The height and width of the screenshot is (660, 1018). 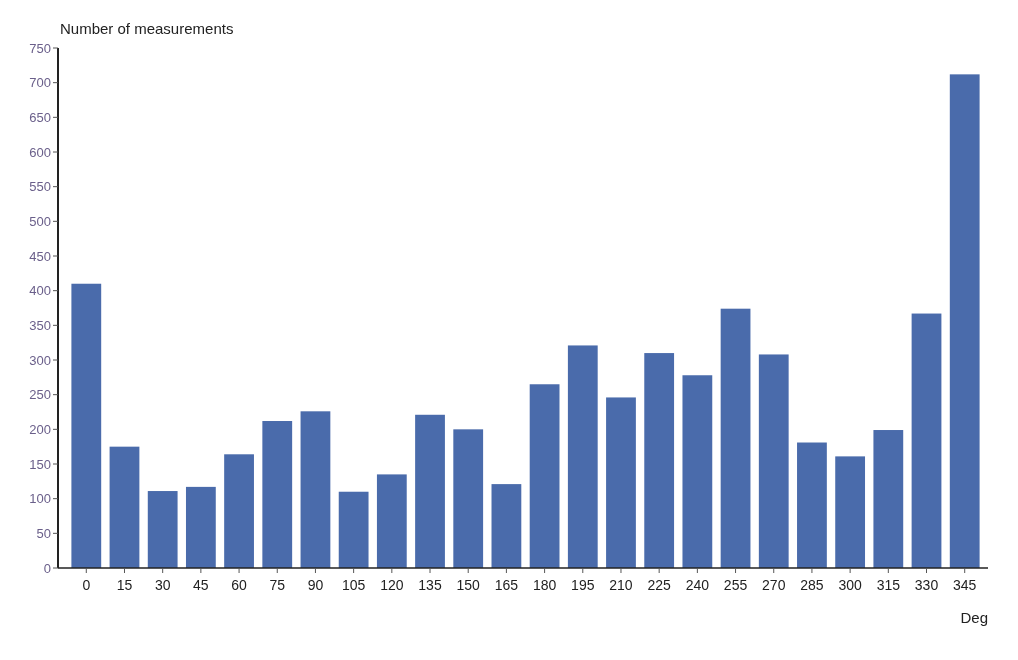 What do you see at coordinates (965, 585) in the screenshot?
I see `x-tick-label: 345` at bounding box center [965, 585].